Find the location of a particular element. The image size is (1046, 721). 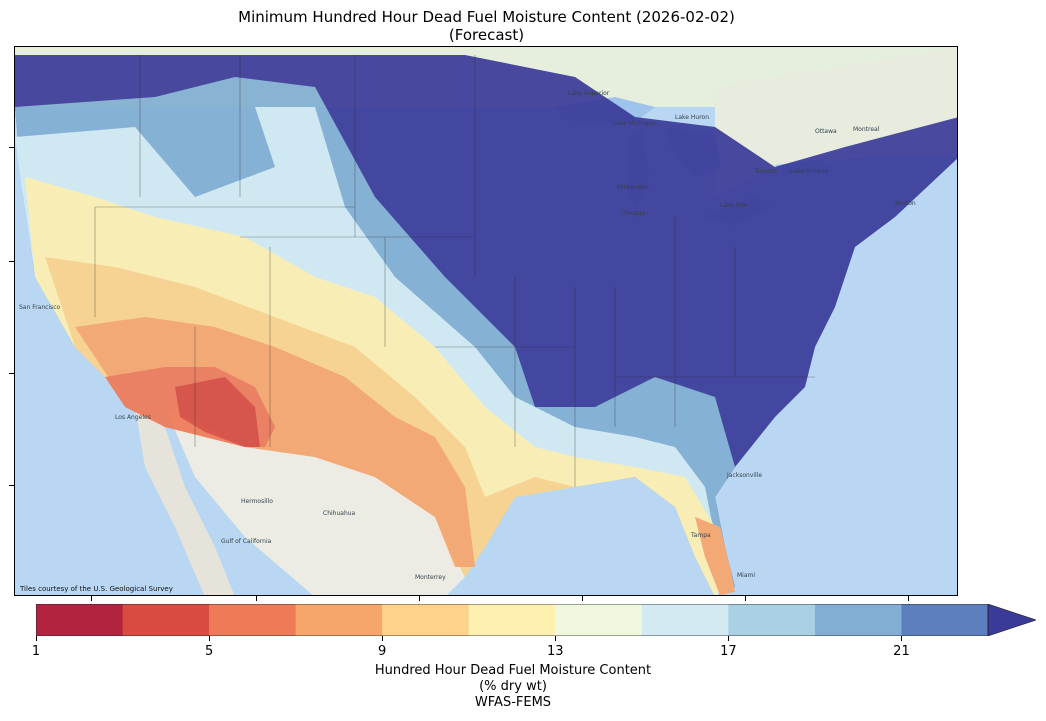

colorbar-outline is located at coordinates (512, 620).